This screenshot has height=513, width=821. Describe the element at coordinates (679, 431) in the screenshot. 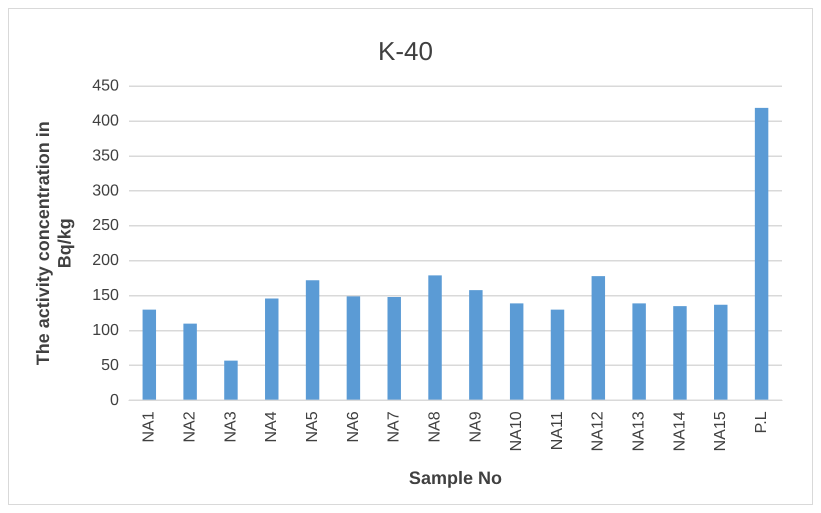

I see `x-tick-label: NA14` at that location.